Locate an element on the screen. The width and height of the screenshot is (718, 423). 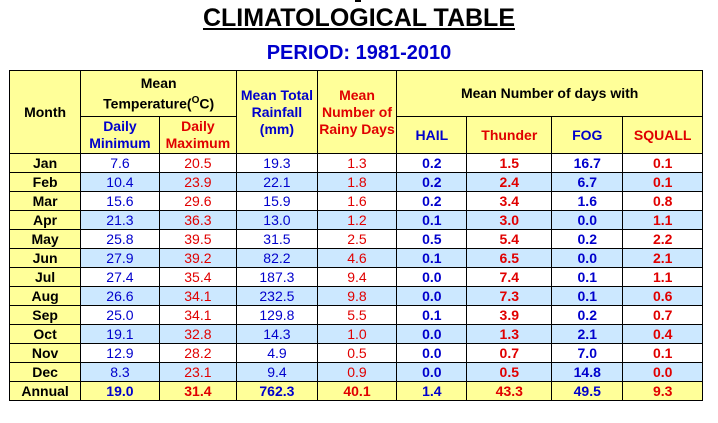
month-cell: Aug is located at coordinates (45, 296).